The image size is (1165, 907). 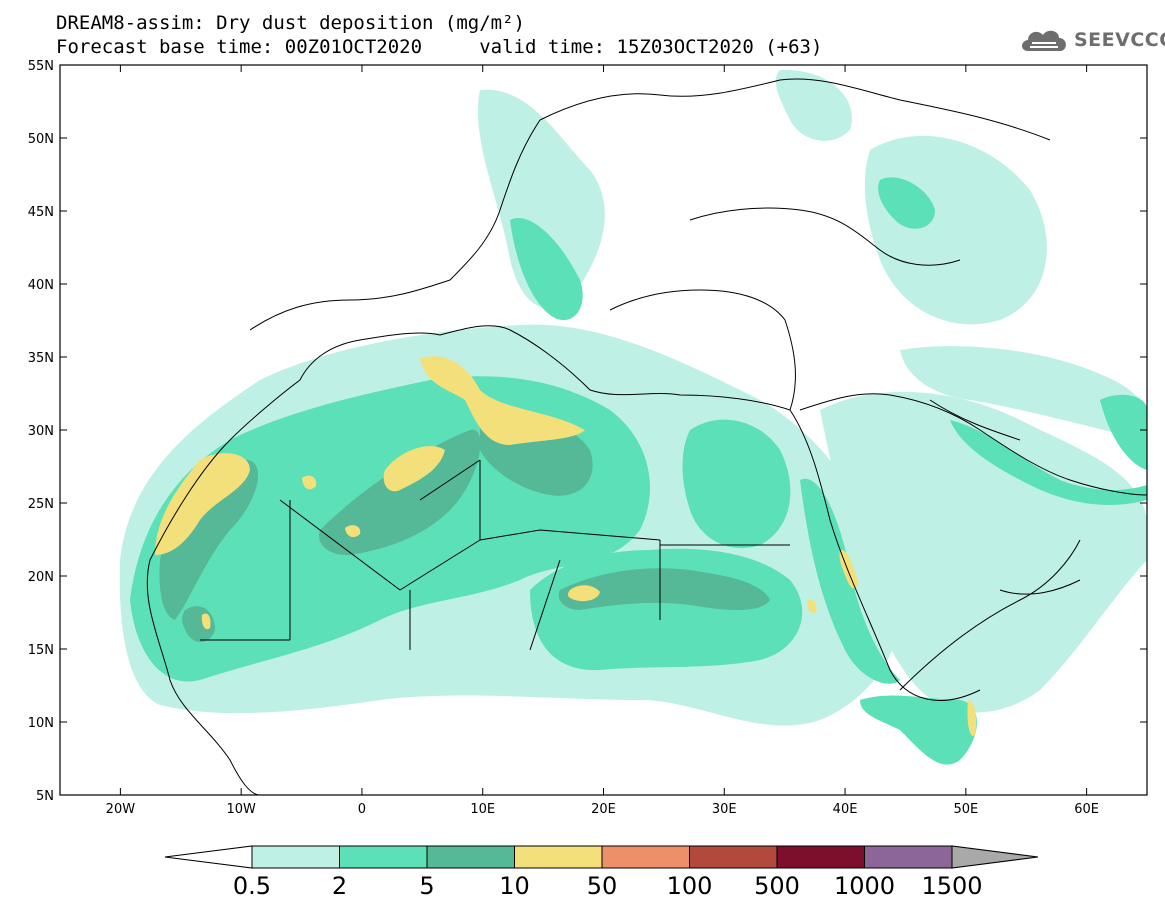 What do you see at coordinates (426, 886) in the screenshot?
I see `colorbar-level-label: 5` at bounding box center [426, 886].